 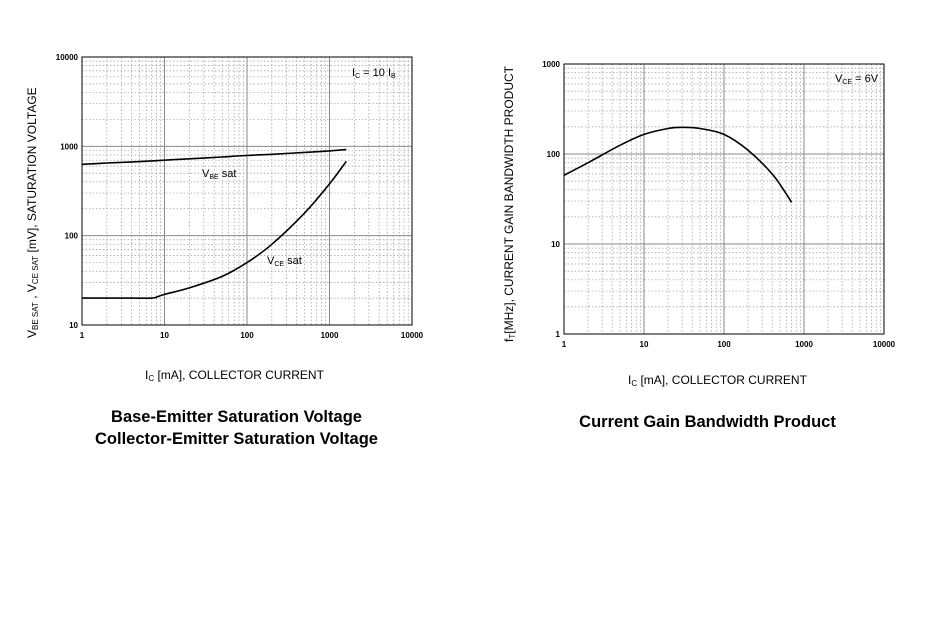 What do you see at coordinates (558, 334) in the screenshot?
I see `y-tick-label: 1` at bounding box center [558, 334].